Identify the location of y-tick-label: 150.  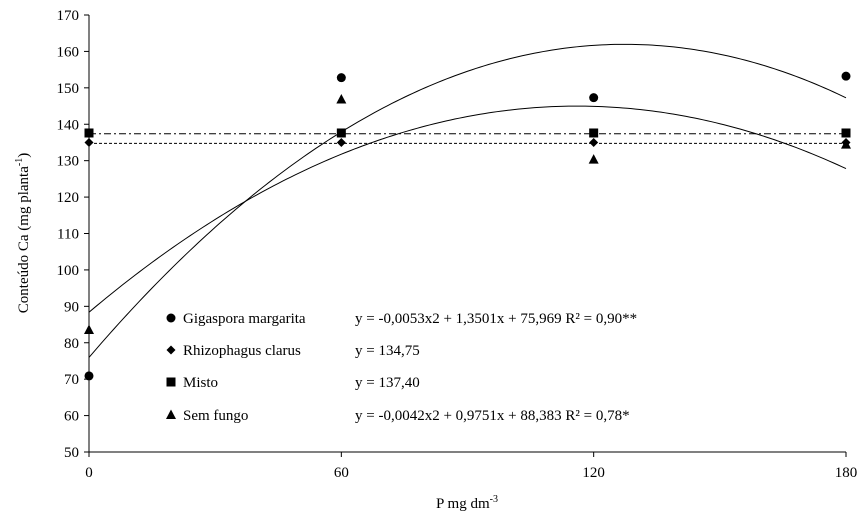
(68, 89).